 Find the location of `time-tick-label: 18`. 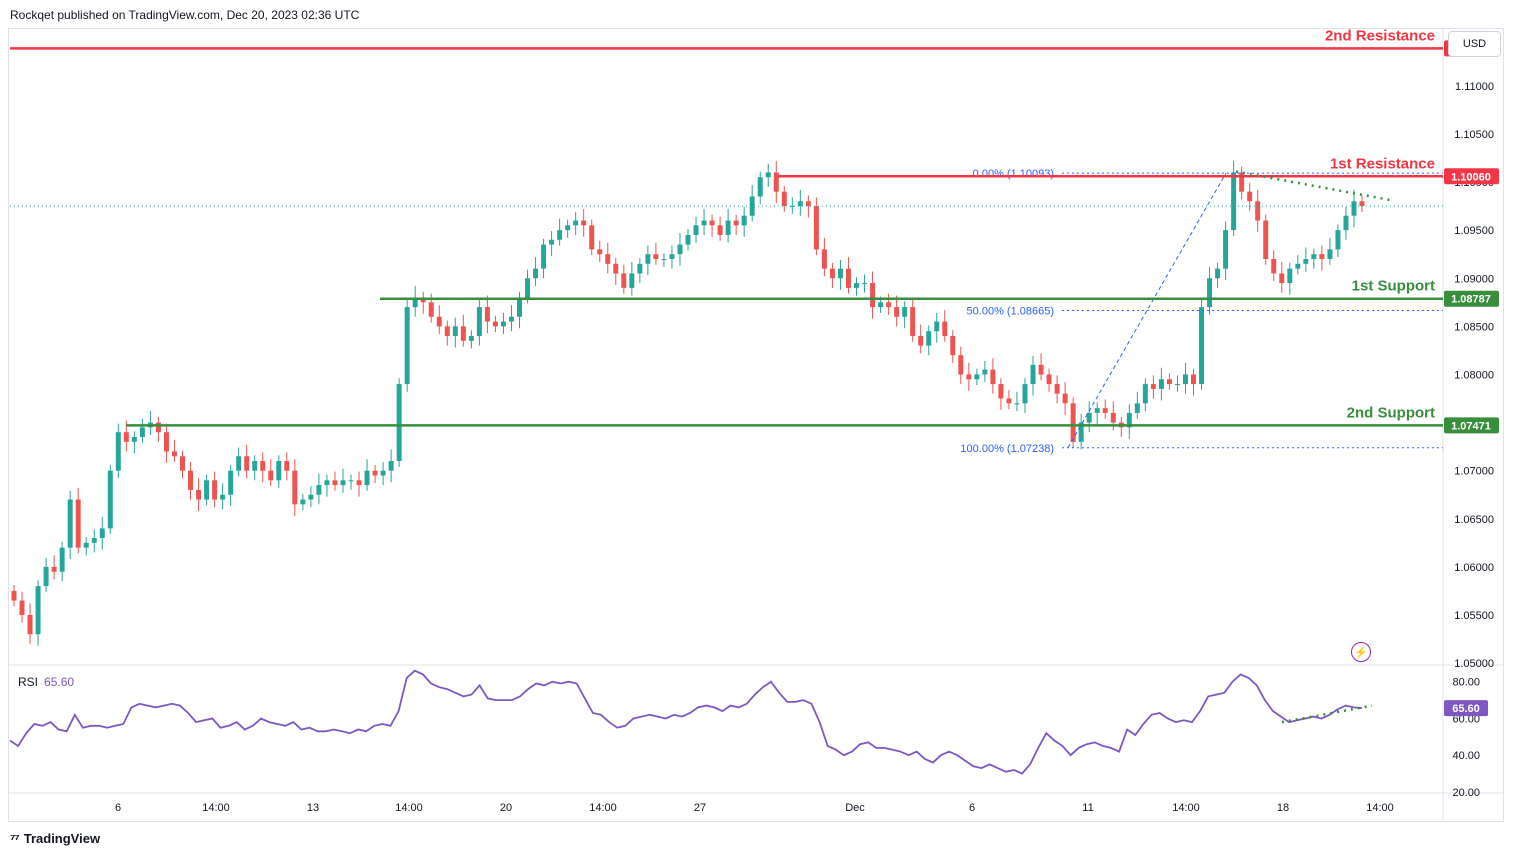

time-tick-label: 18 is located at coordinates (1283, 808).